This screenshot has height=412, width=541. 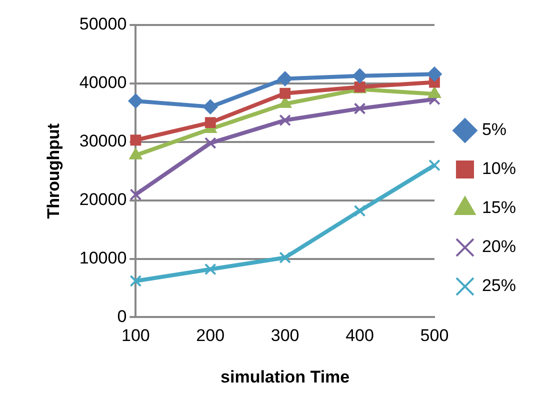 What do you see at coordinates (210, 336) in the screenshot?
I see `x-tick-label: 200` at bounding box center [210, 336].